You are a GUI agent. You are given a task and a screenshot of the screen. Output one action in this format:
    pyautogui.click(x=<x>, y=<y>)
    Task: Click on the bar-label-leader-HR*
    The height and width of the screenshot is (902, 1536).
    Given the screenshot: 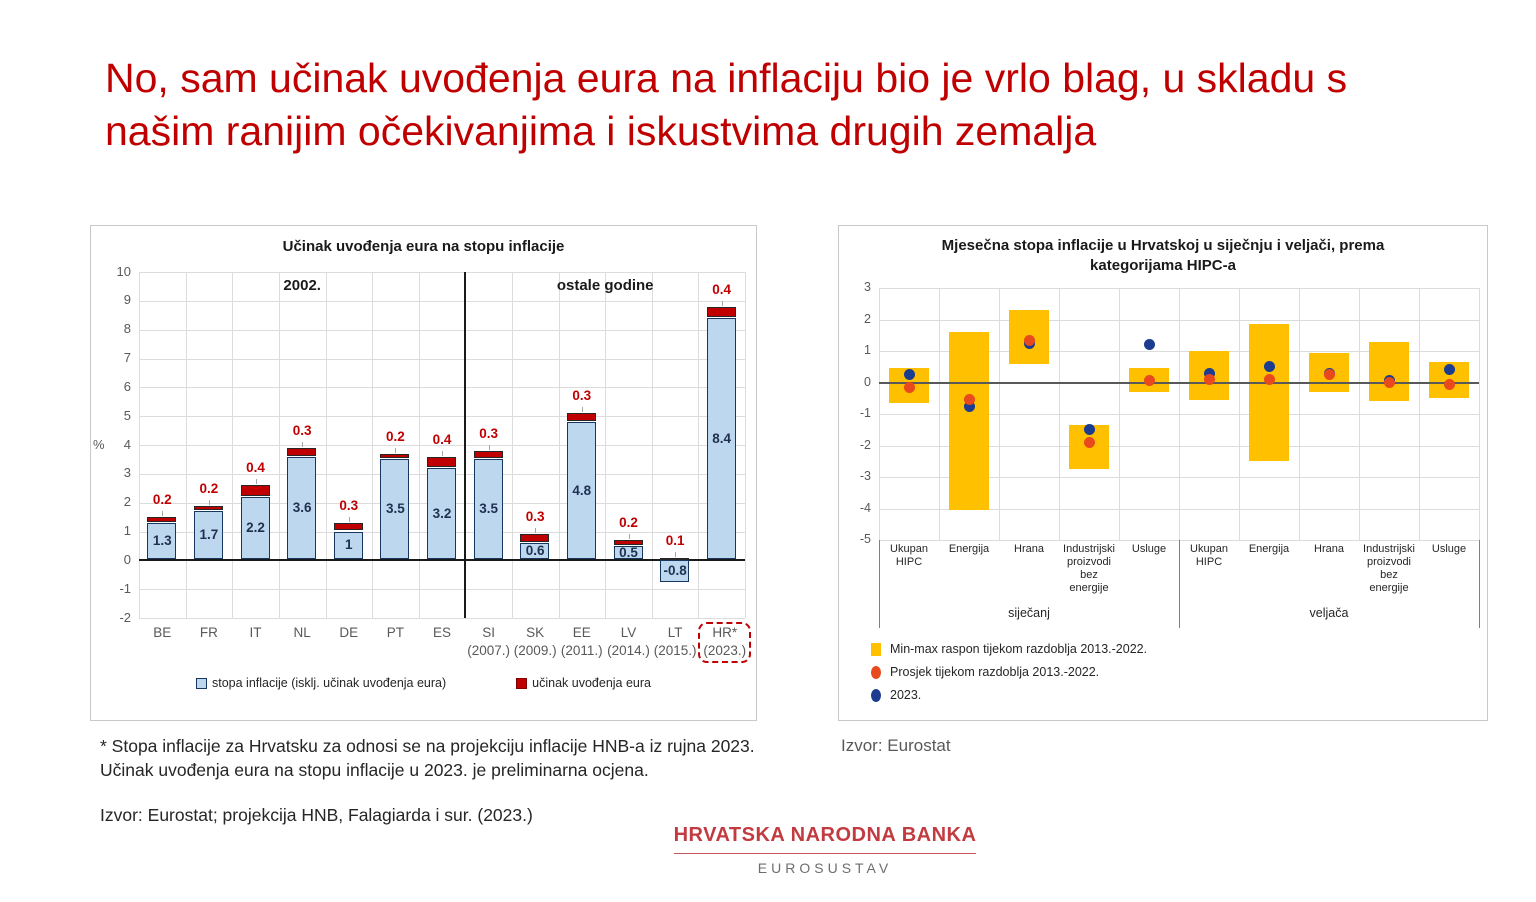 What is the action you would take?
    pyautogui.click(x=722, y=303)
    